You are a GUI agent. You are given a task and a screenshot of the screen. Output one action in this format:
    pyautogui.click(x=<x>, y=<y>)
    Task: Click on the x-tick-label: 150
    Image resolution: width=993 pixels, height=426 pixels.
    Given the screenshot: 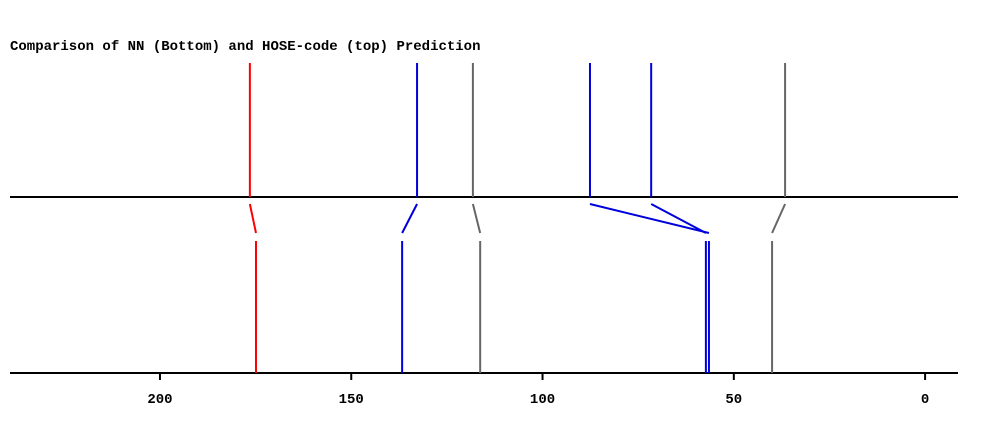 What is the action you would take?
    pyautogui.click(x=351, y=400)
    